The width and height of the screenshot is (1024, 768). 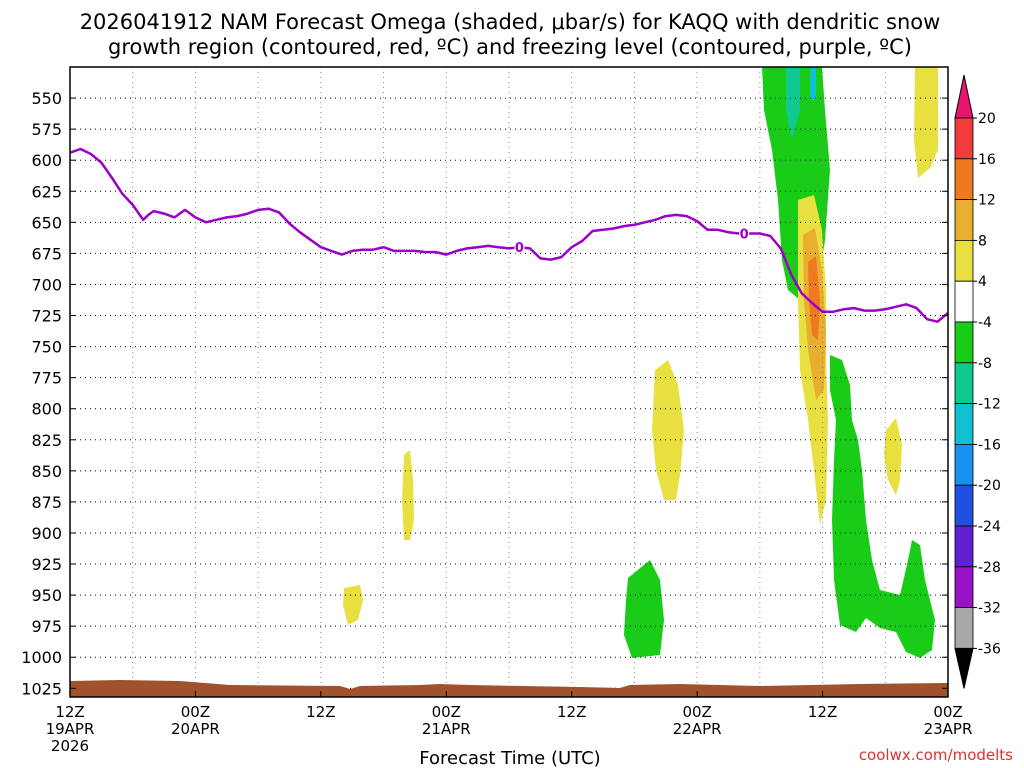 What do you see at coordinates (947, 712) in the screenshot?
I see `x-tick-label-7-0: 00Z` at bounding box center [947, 712].